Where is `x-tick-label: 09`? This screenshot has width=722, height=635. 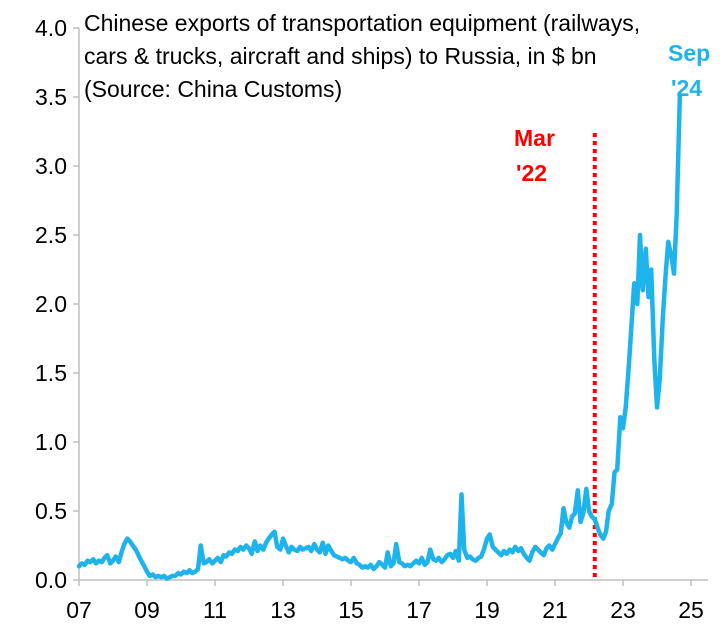
x-tick-label: 09 is located at coordinates (147, 610).